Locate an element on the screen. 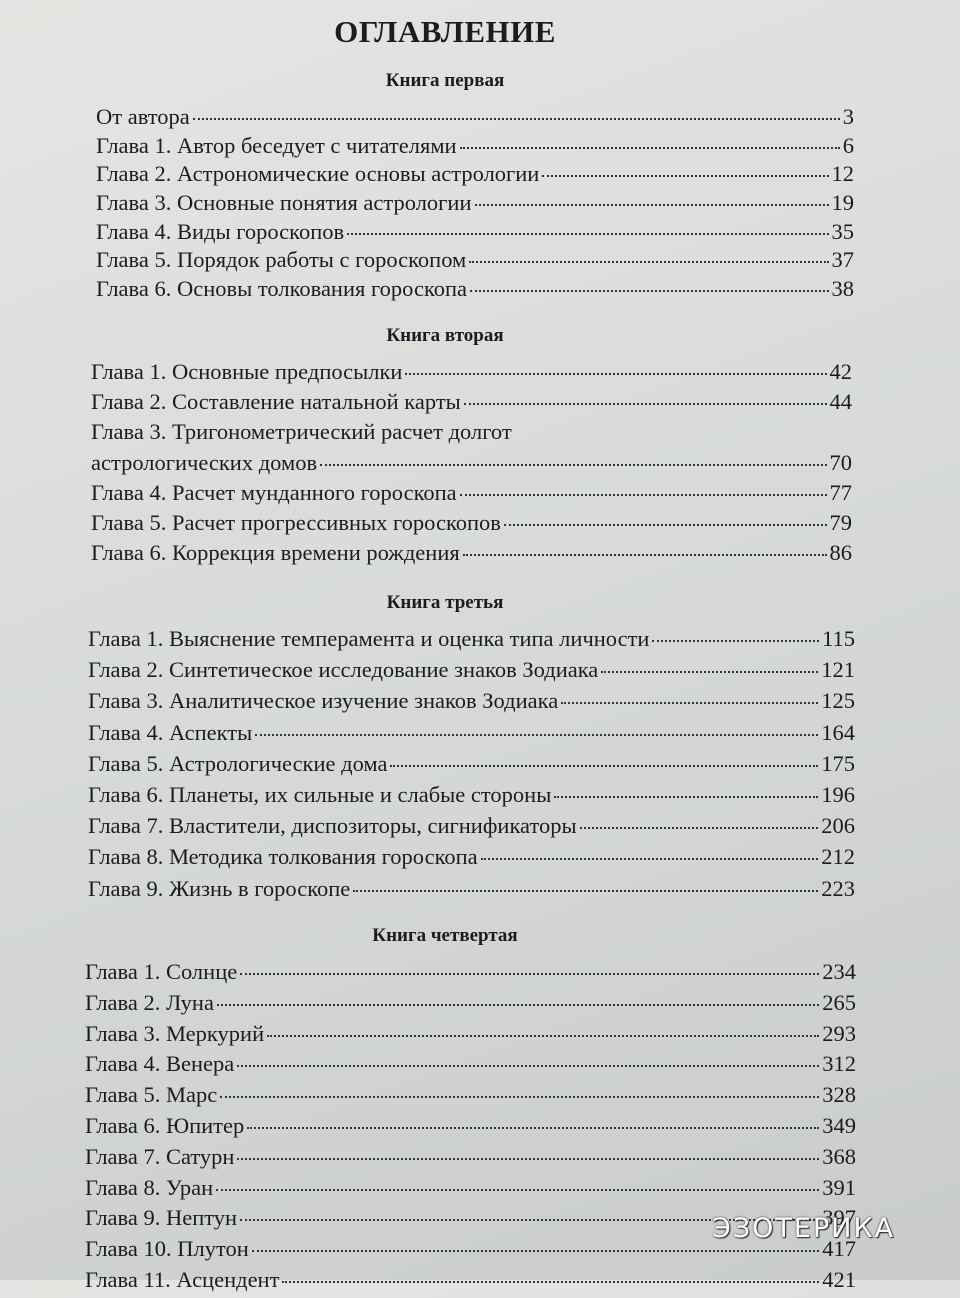  entry-label: Глава 6. Основы толкования гороскопа is located at coordinates (282, 289).